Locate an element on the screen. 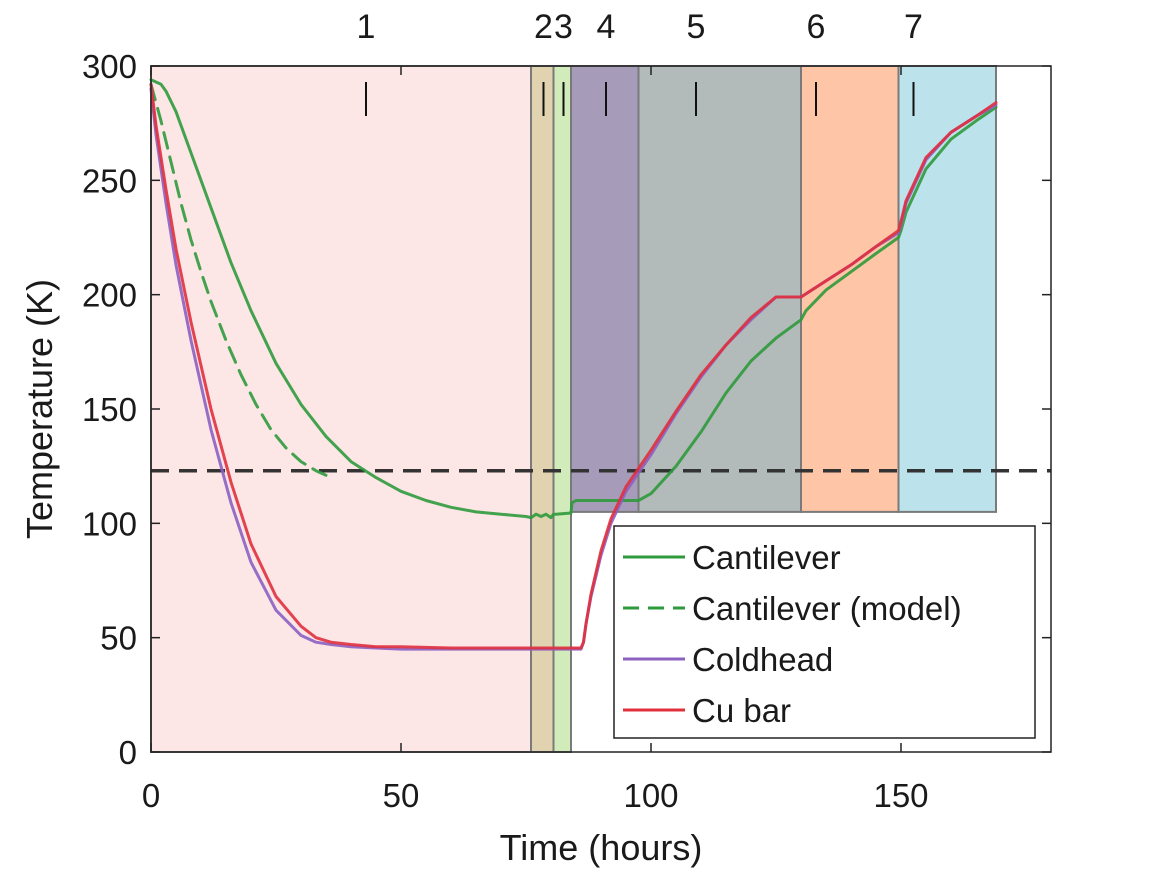 This screenshot has height=872, width=1163. y-tick-label: 150 is located at coordinates (109, 409).